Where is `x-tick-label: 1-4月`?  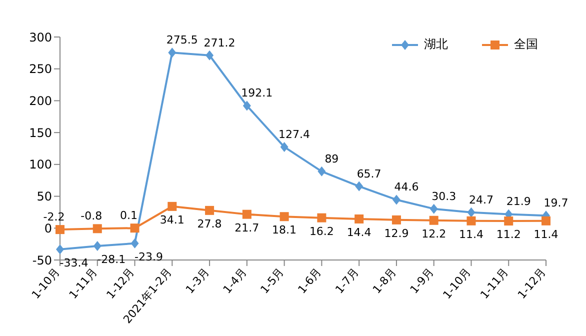
x-tick-label: 1-4月 is located at coordinates (235, 281).